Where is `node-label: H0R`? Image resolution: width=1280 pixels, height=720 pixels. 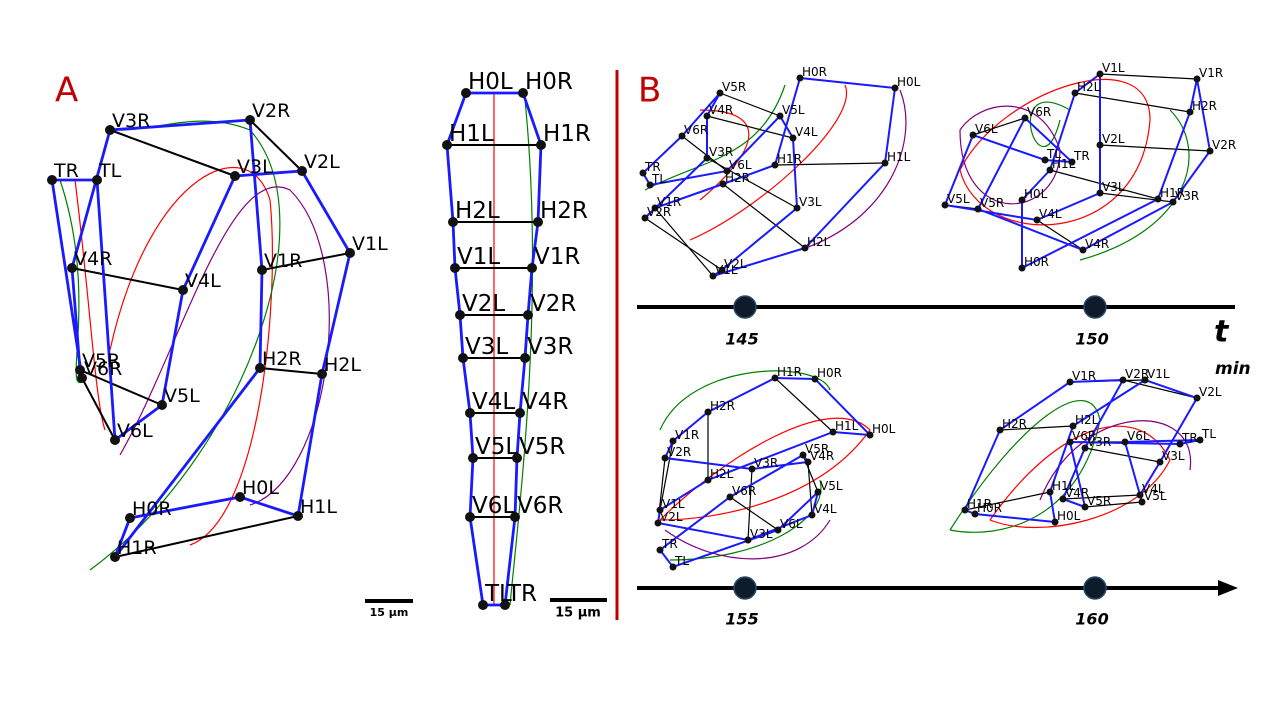 node-label: H0R is located at coordinates (989, 508).